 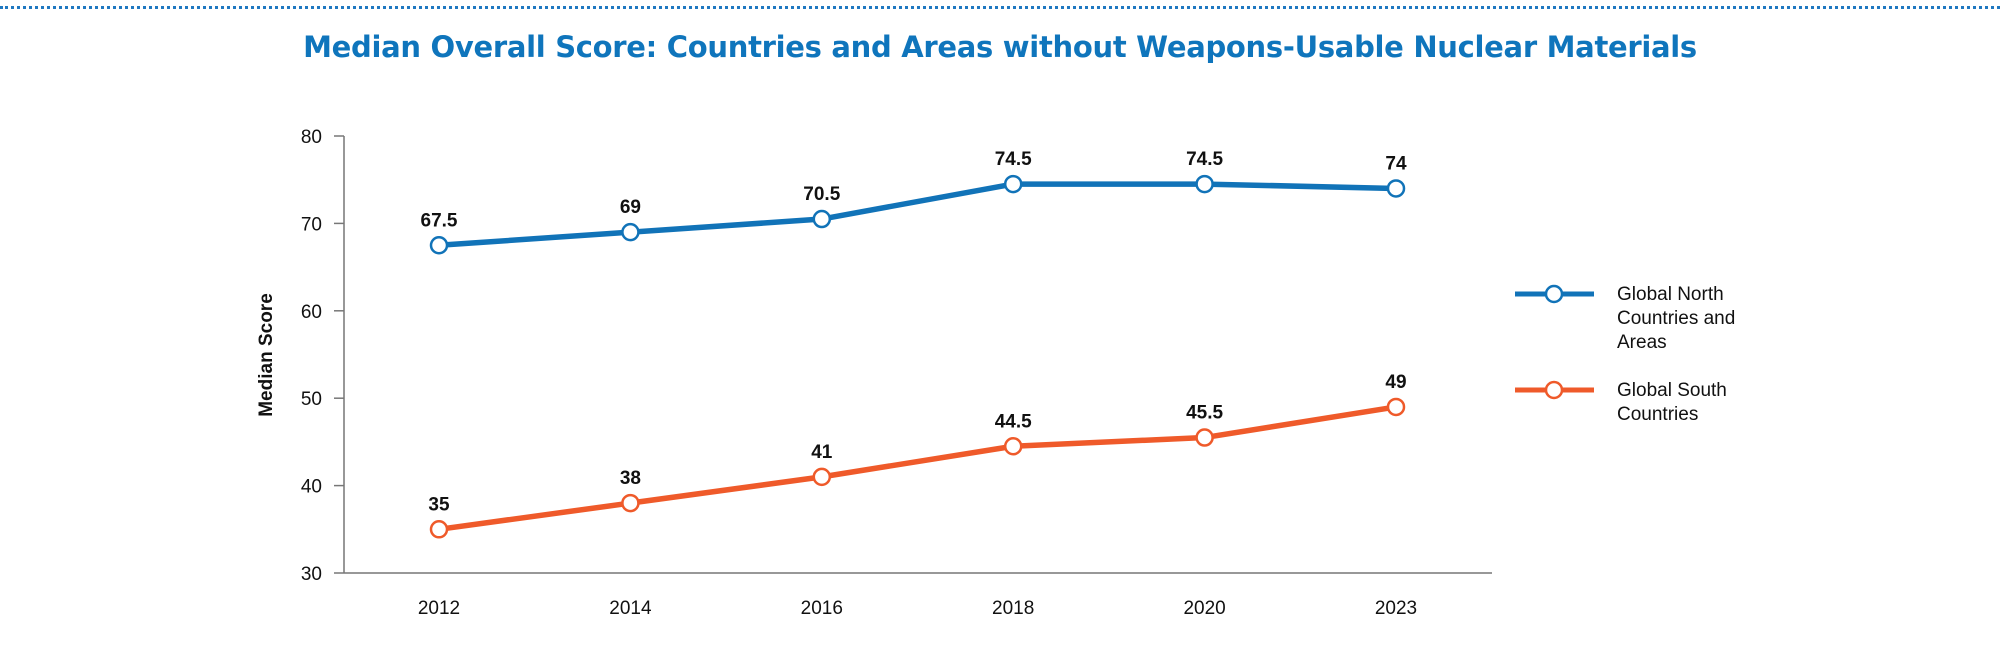 What do you see at coordinates (311, 224) in the screenshot?
I see `y-tick-label: 70` at bounding box center [311, 224].